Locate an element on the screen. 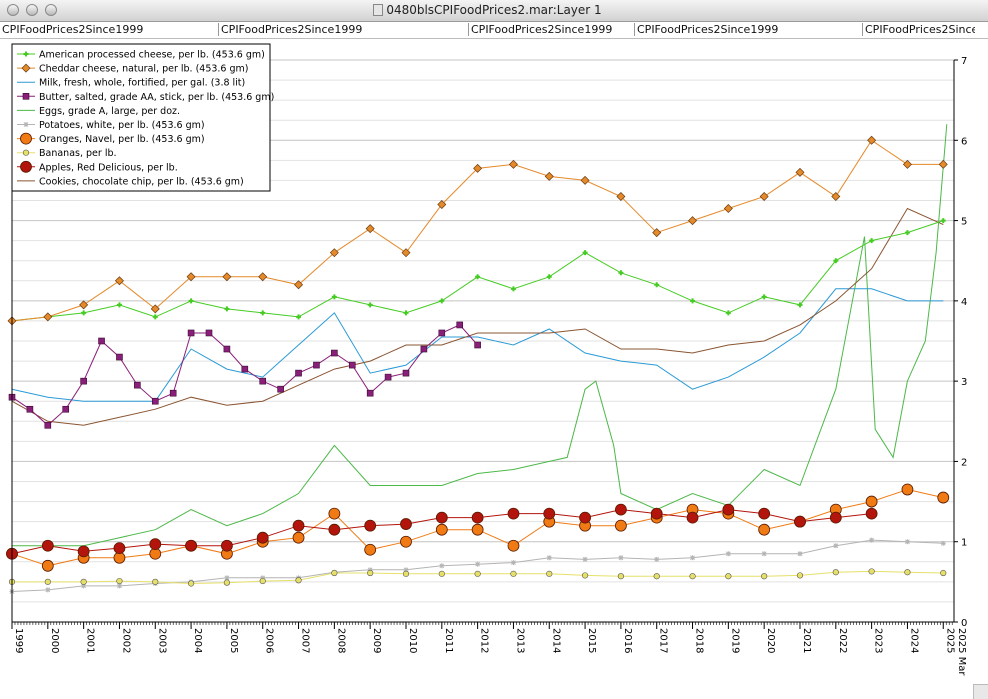  x-tick-label: 2000 is located at coordinates (54, 640).